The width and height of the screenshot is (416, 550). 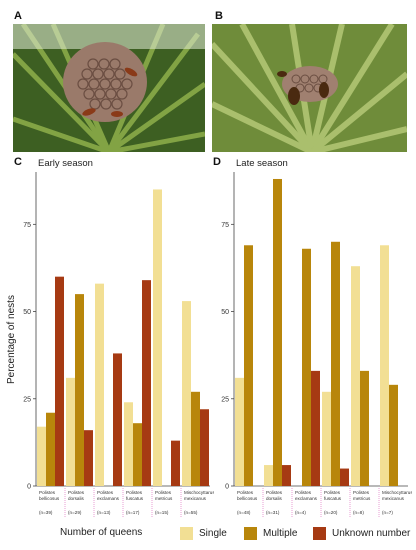 What do you see at coordinates (362, 498) in the screenshot?
I see `late-category-label: metricus` at bounding box center [362, 498].